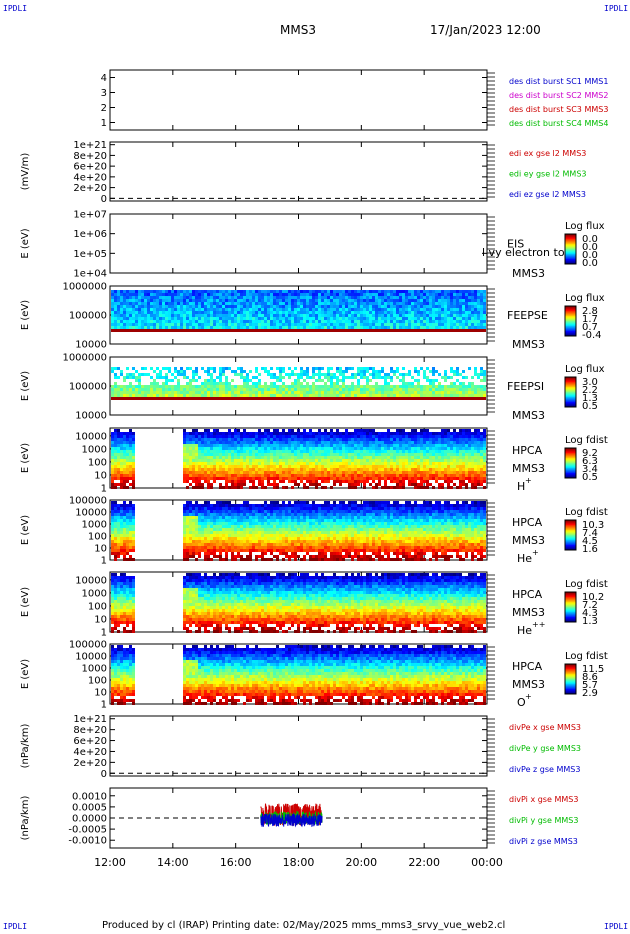 This screenshot has width=630, height=934. I want to click on corner-label-top-left: IPDLI, so click(15, 8).